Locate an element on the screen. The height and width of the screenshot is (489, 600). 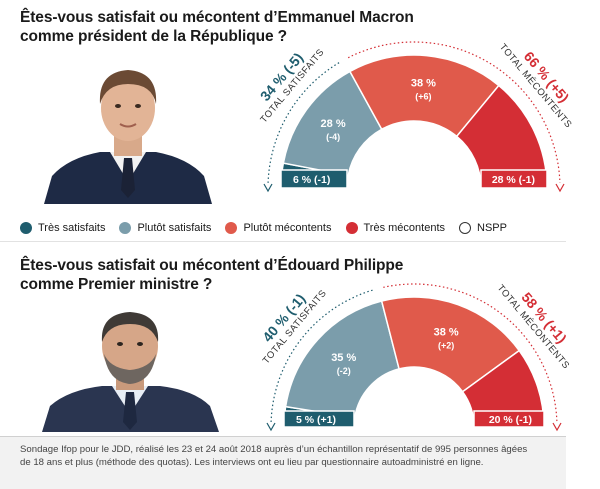
chart-2-label-tres-satisfaits: 5 % (+1) is located at coordinates (316, 420).